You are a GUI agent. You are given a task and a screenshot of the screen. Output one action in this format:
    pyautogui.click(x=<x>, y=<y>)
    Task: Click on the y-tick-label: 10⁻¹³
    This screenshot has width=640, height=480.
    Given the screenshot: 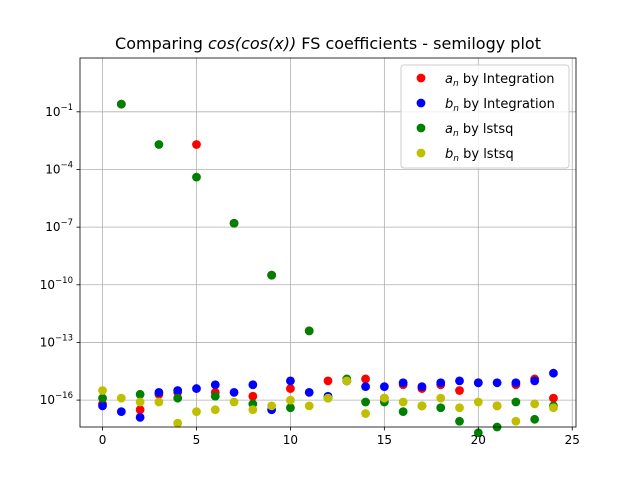 What is the action you would take?
    pyautogui.click(x=56, y=341)
    